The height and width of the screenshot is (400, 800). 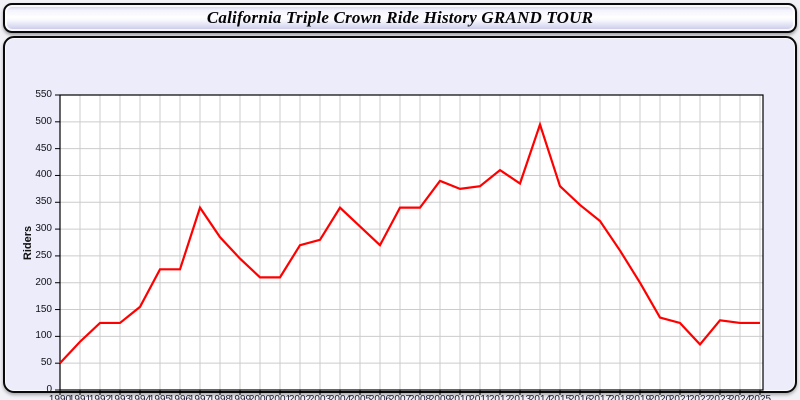 I want to click on y-tick-label: 500, so click(x=43, y=121).